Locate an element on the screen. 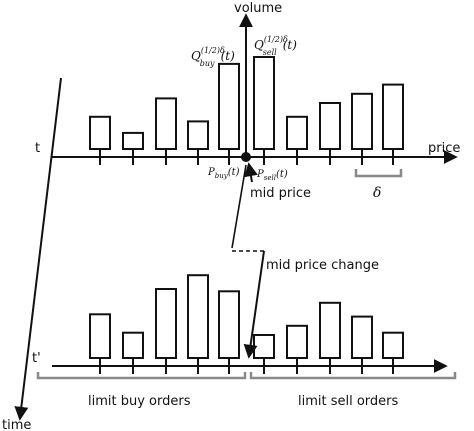  limit-sell-bracket is located at coordinates (353, 376).